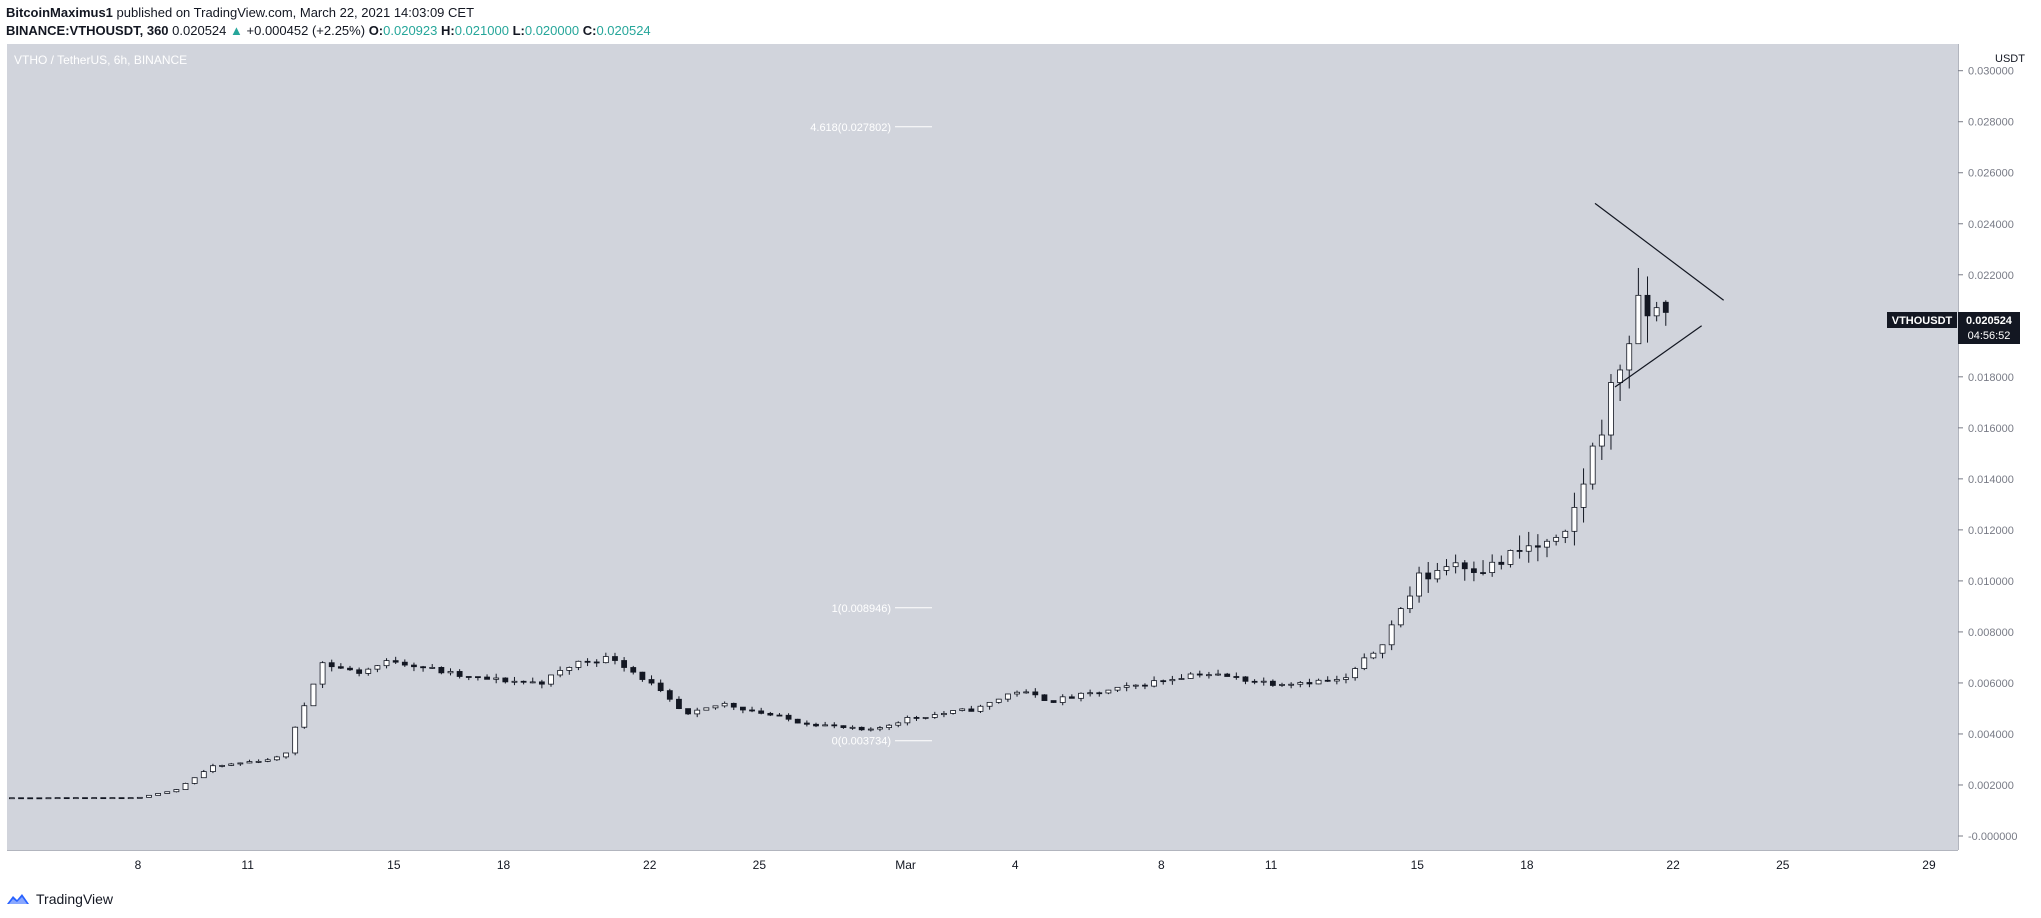  I want to click on close-value: 0.020524, so click(623, 30).